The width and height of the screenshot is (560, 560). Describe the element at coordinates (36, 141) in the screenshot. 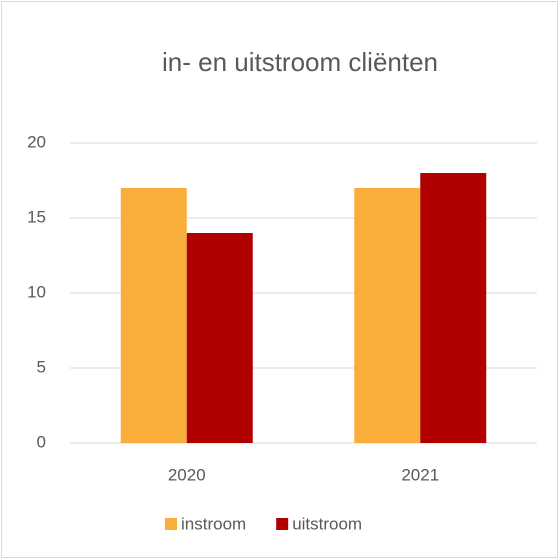

I see `y-tick-label: 20` at that location.